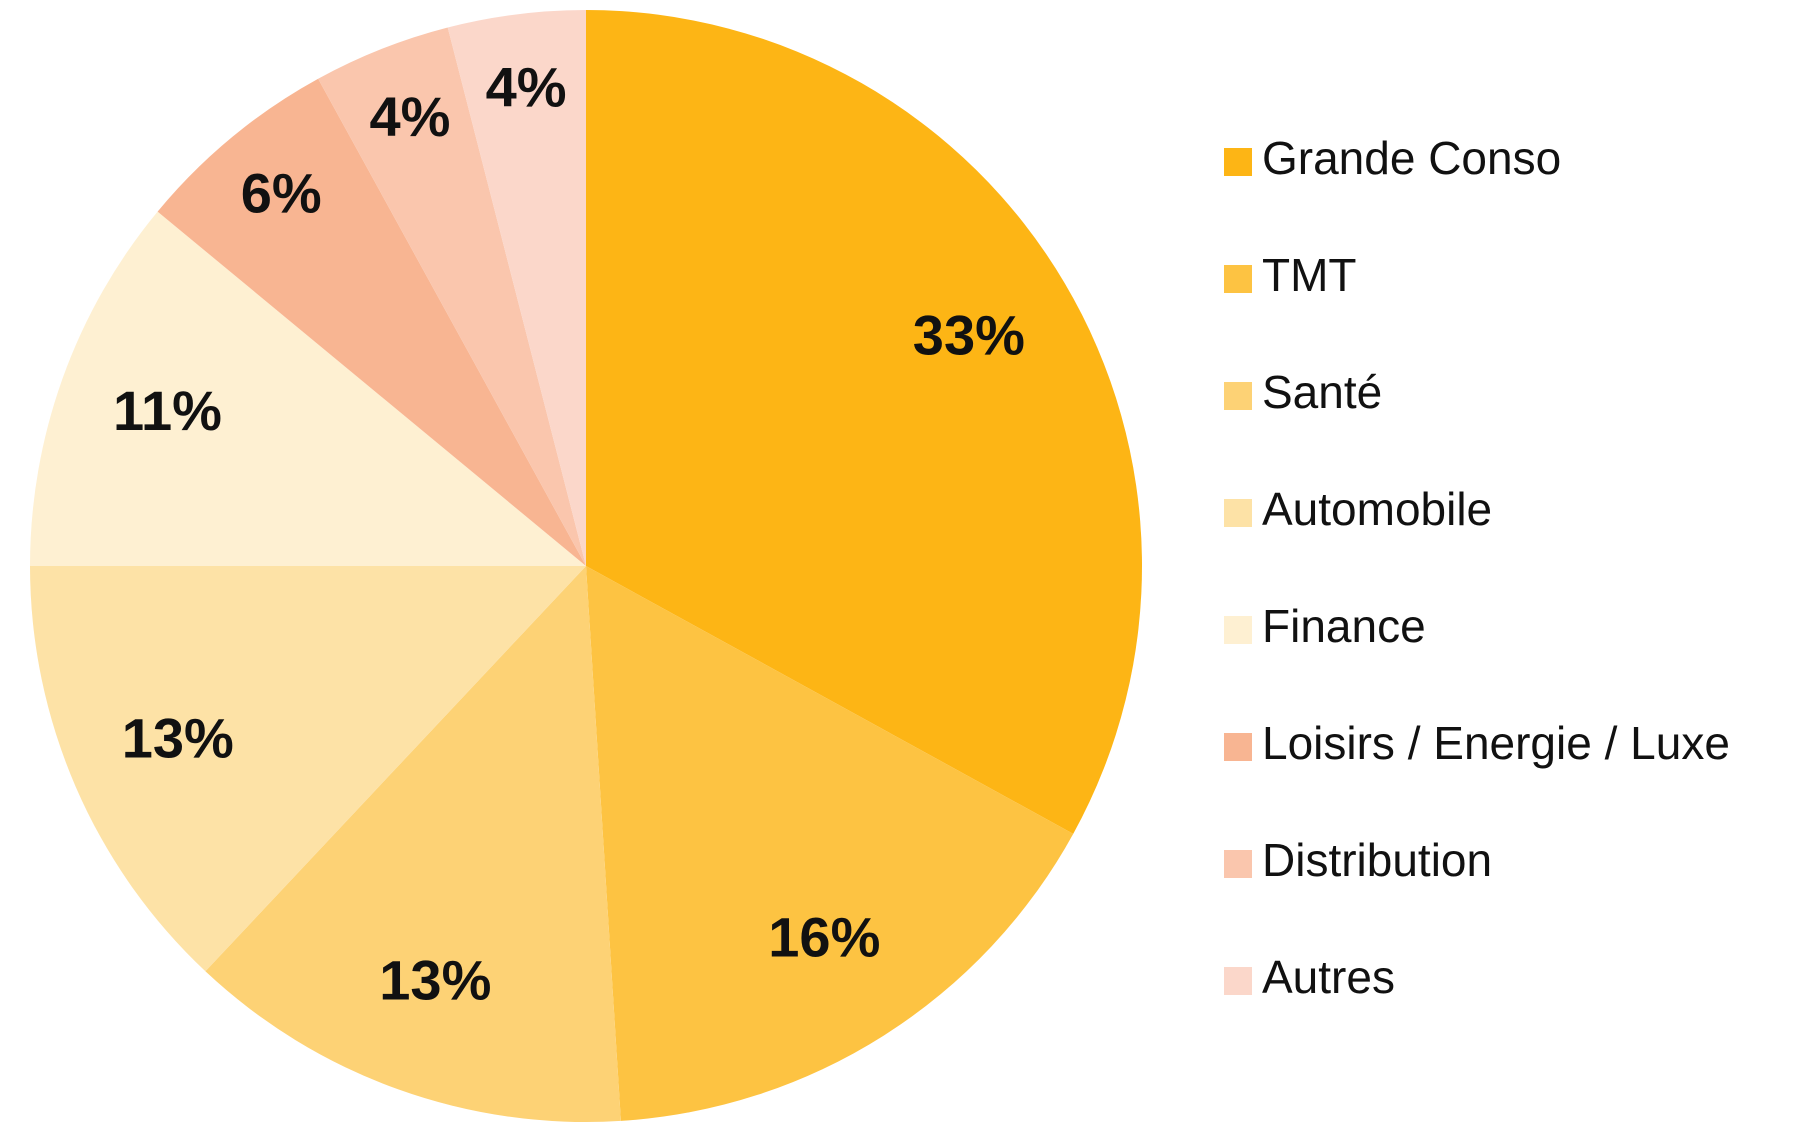 Image resolution: width=1810 pixels, height=1128 pixels. Describe the element at coordinates (1496, 743) in the screenshot. I see `legend-label: Loisirs / Energie / Luxe` at that location.